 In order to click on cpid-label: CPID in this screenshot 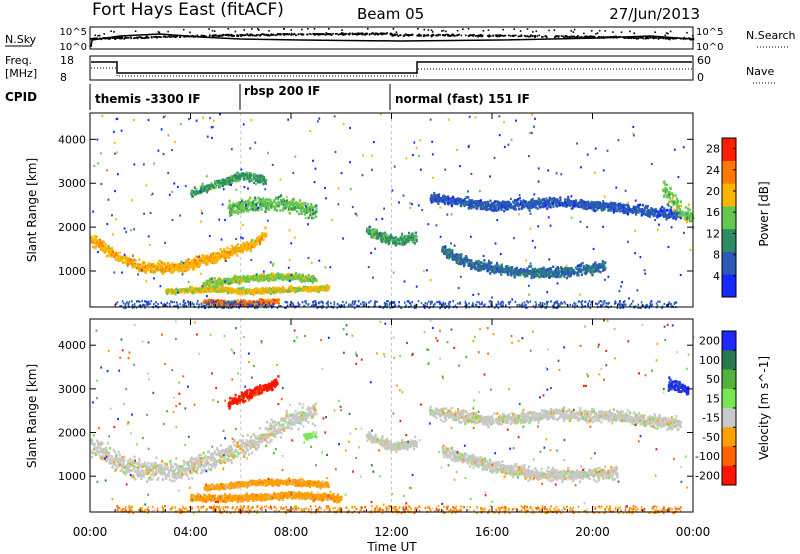, I will do `click(21, 97)`.